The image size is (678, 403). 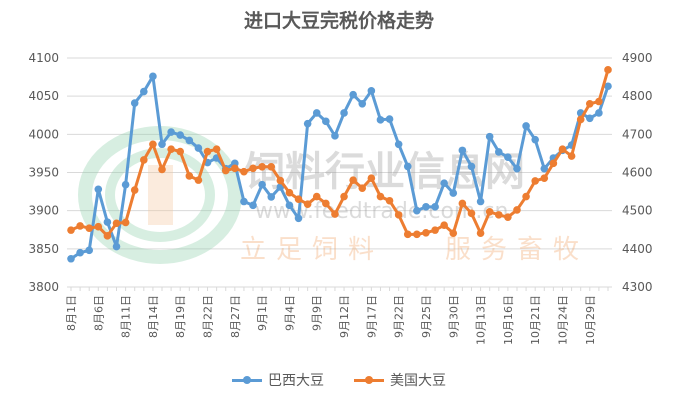 What do you see at coordinates (637, 287) in the screenshot?
I see `y-right-tick-label: 4300` at bounding box center [637, 287].